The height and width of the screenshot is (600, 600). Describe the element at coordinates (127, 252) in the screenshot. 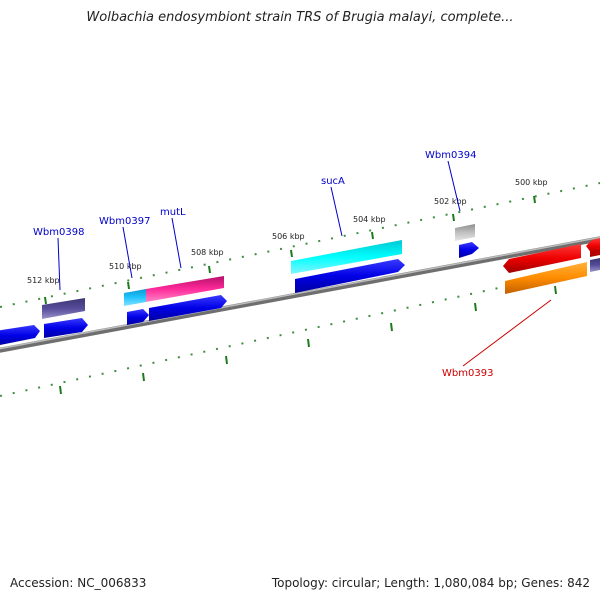

I see `leader-wbm0397` at that location.